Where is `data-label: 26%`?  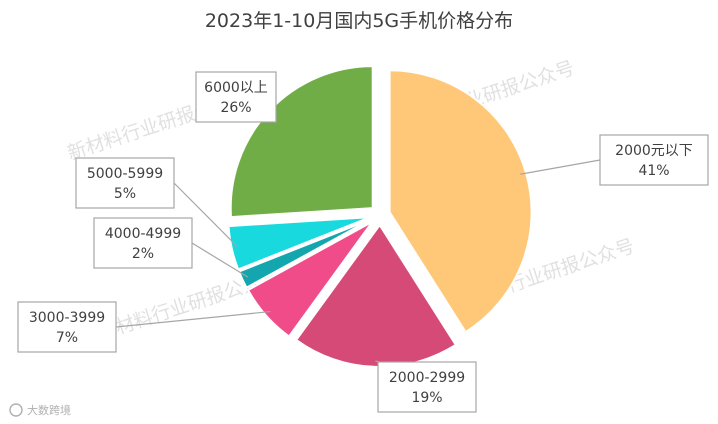
data-label: 26% is located at coordinates (235, 108).